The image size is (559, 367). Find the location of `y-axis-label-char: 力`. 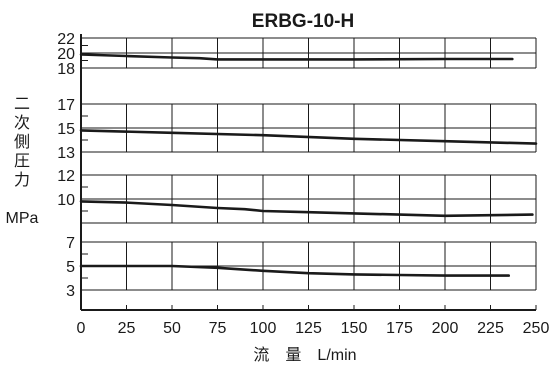

y-axis-label-char: 力 is located at coordinates (22, 180).